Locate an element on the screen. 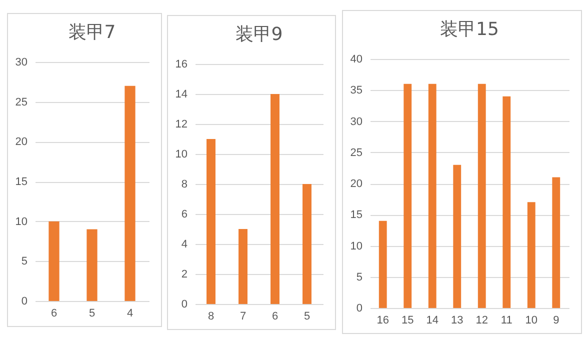 The height and width of the screenshot is (343, 586). x-tick-label: 14 is located at coordinates (432, 320).